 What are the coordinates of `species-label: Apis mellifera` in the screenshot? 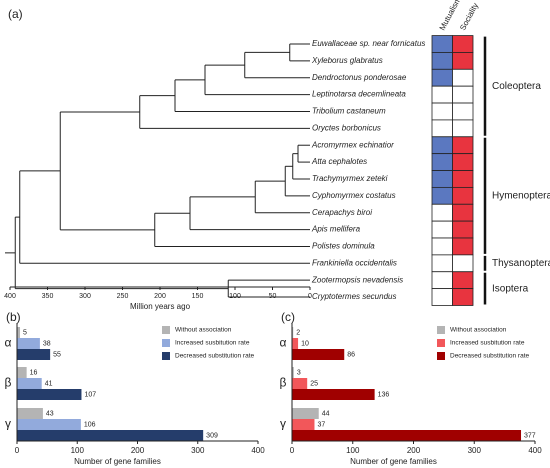 It's located at (336, 229).